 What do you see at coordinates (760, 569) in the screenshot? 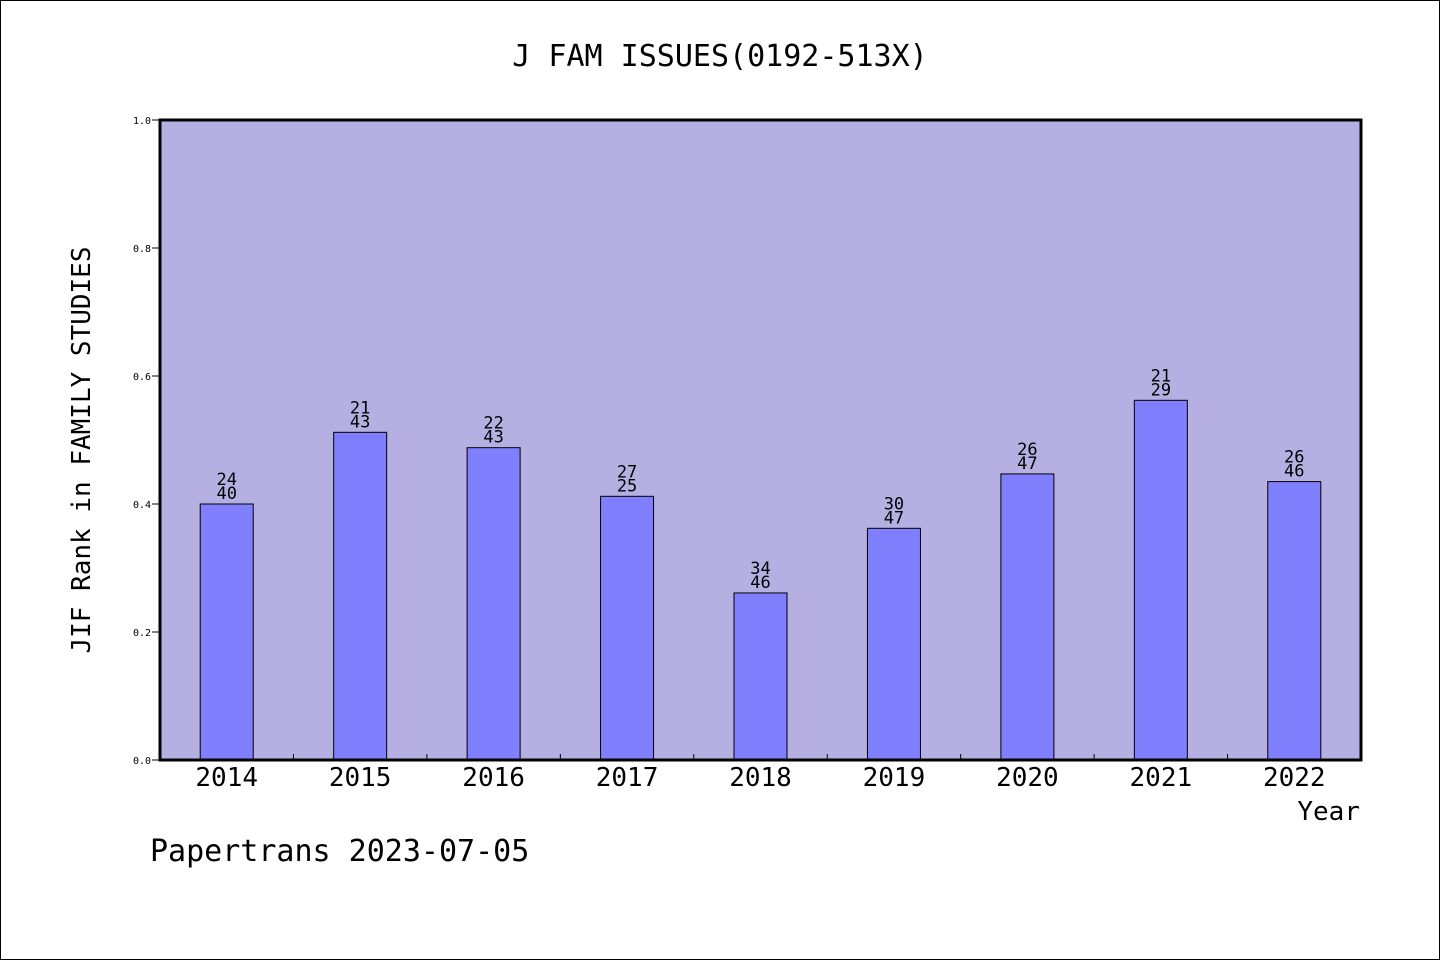
I see `bar-label-top: 34` at bounding box center [760, 569].